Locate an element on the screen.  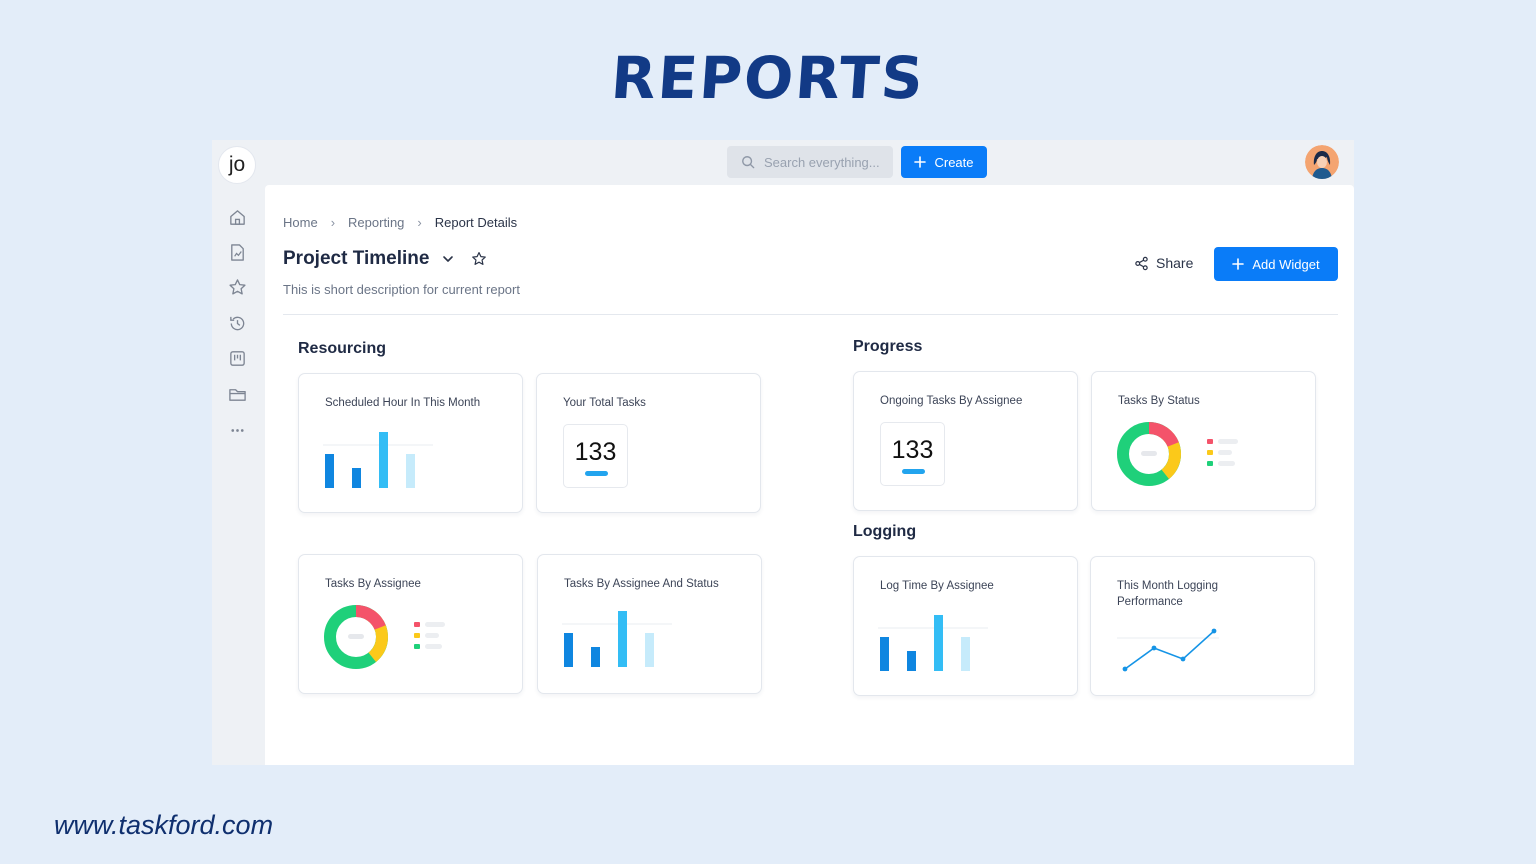
widget-title: Your Total Tasks is located at coordinates (604, 403).